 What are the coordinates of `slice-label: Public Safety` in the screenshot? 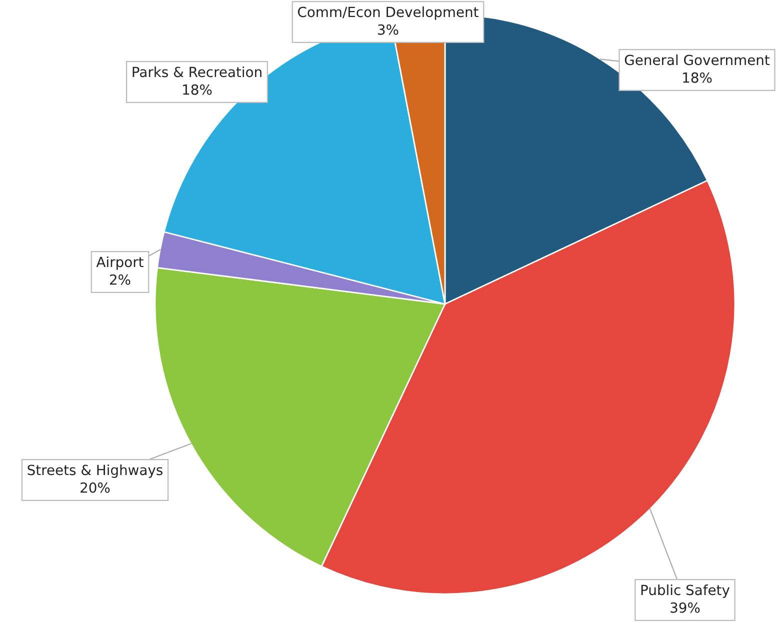 It's located at (685, 591).